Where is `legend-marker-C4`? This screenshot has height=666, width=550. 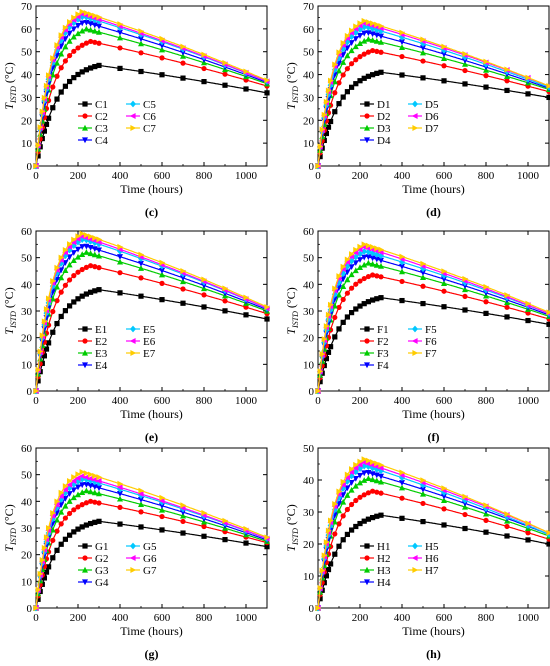
legend-marker-C4 is located at coordinates (85, 140).